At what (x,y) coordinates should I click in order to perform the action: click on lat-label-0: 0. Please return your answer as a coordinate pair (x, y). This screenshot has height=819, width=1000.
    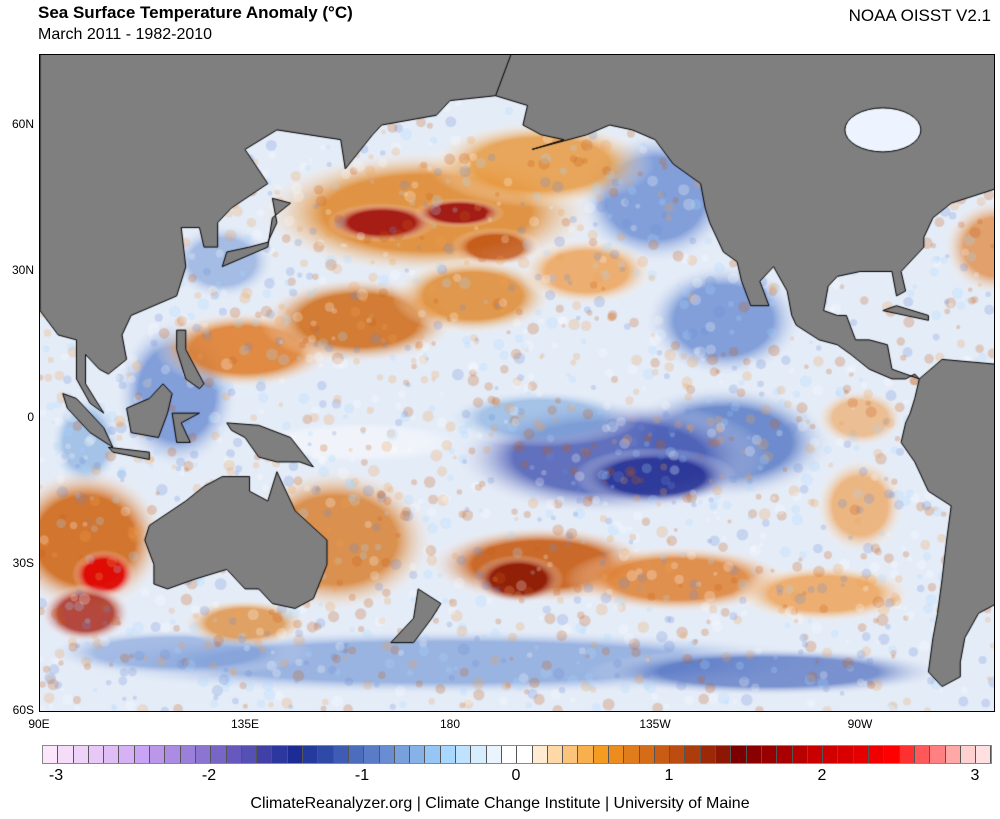
    Looking at the image, I should click on (30, 417).